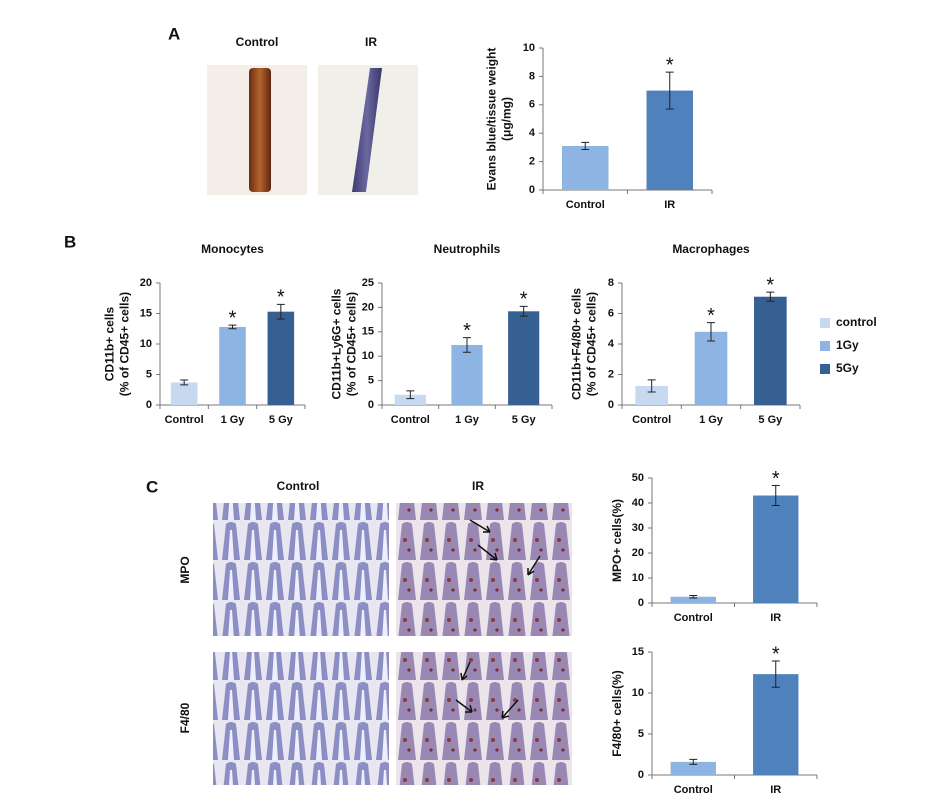  I want to click on y-axis-label: CD11b+Ly6G+ cells, so click(337, 343).